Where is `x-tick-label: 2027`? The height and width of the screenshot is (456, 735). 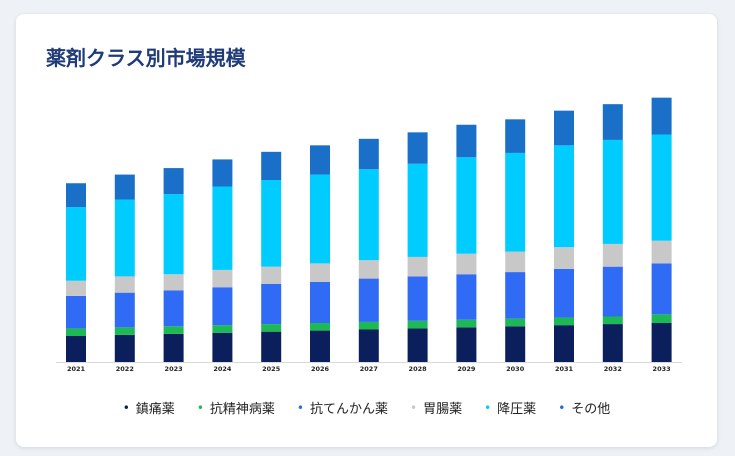
x-tick-label: 2027 is located at coordinates (369, 369).